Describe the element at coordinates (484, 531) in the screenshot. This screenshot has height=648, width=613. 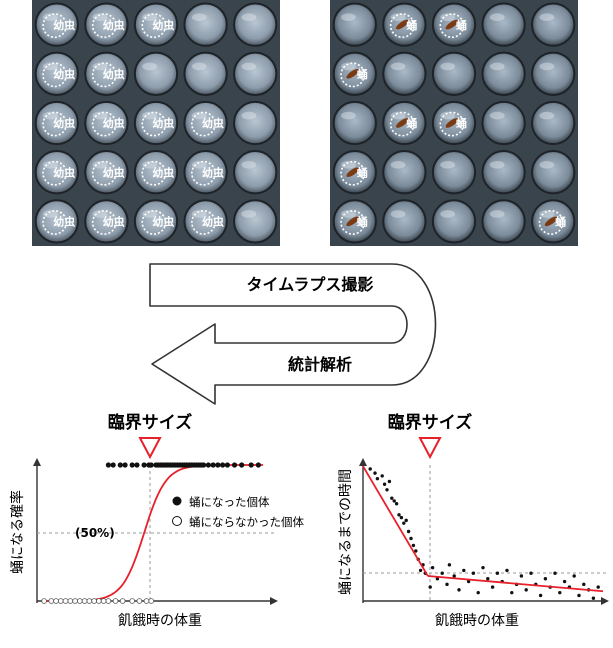
I see `time-chart` at that location.